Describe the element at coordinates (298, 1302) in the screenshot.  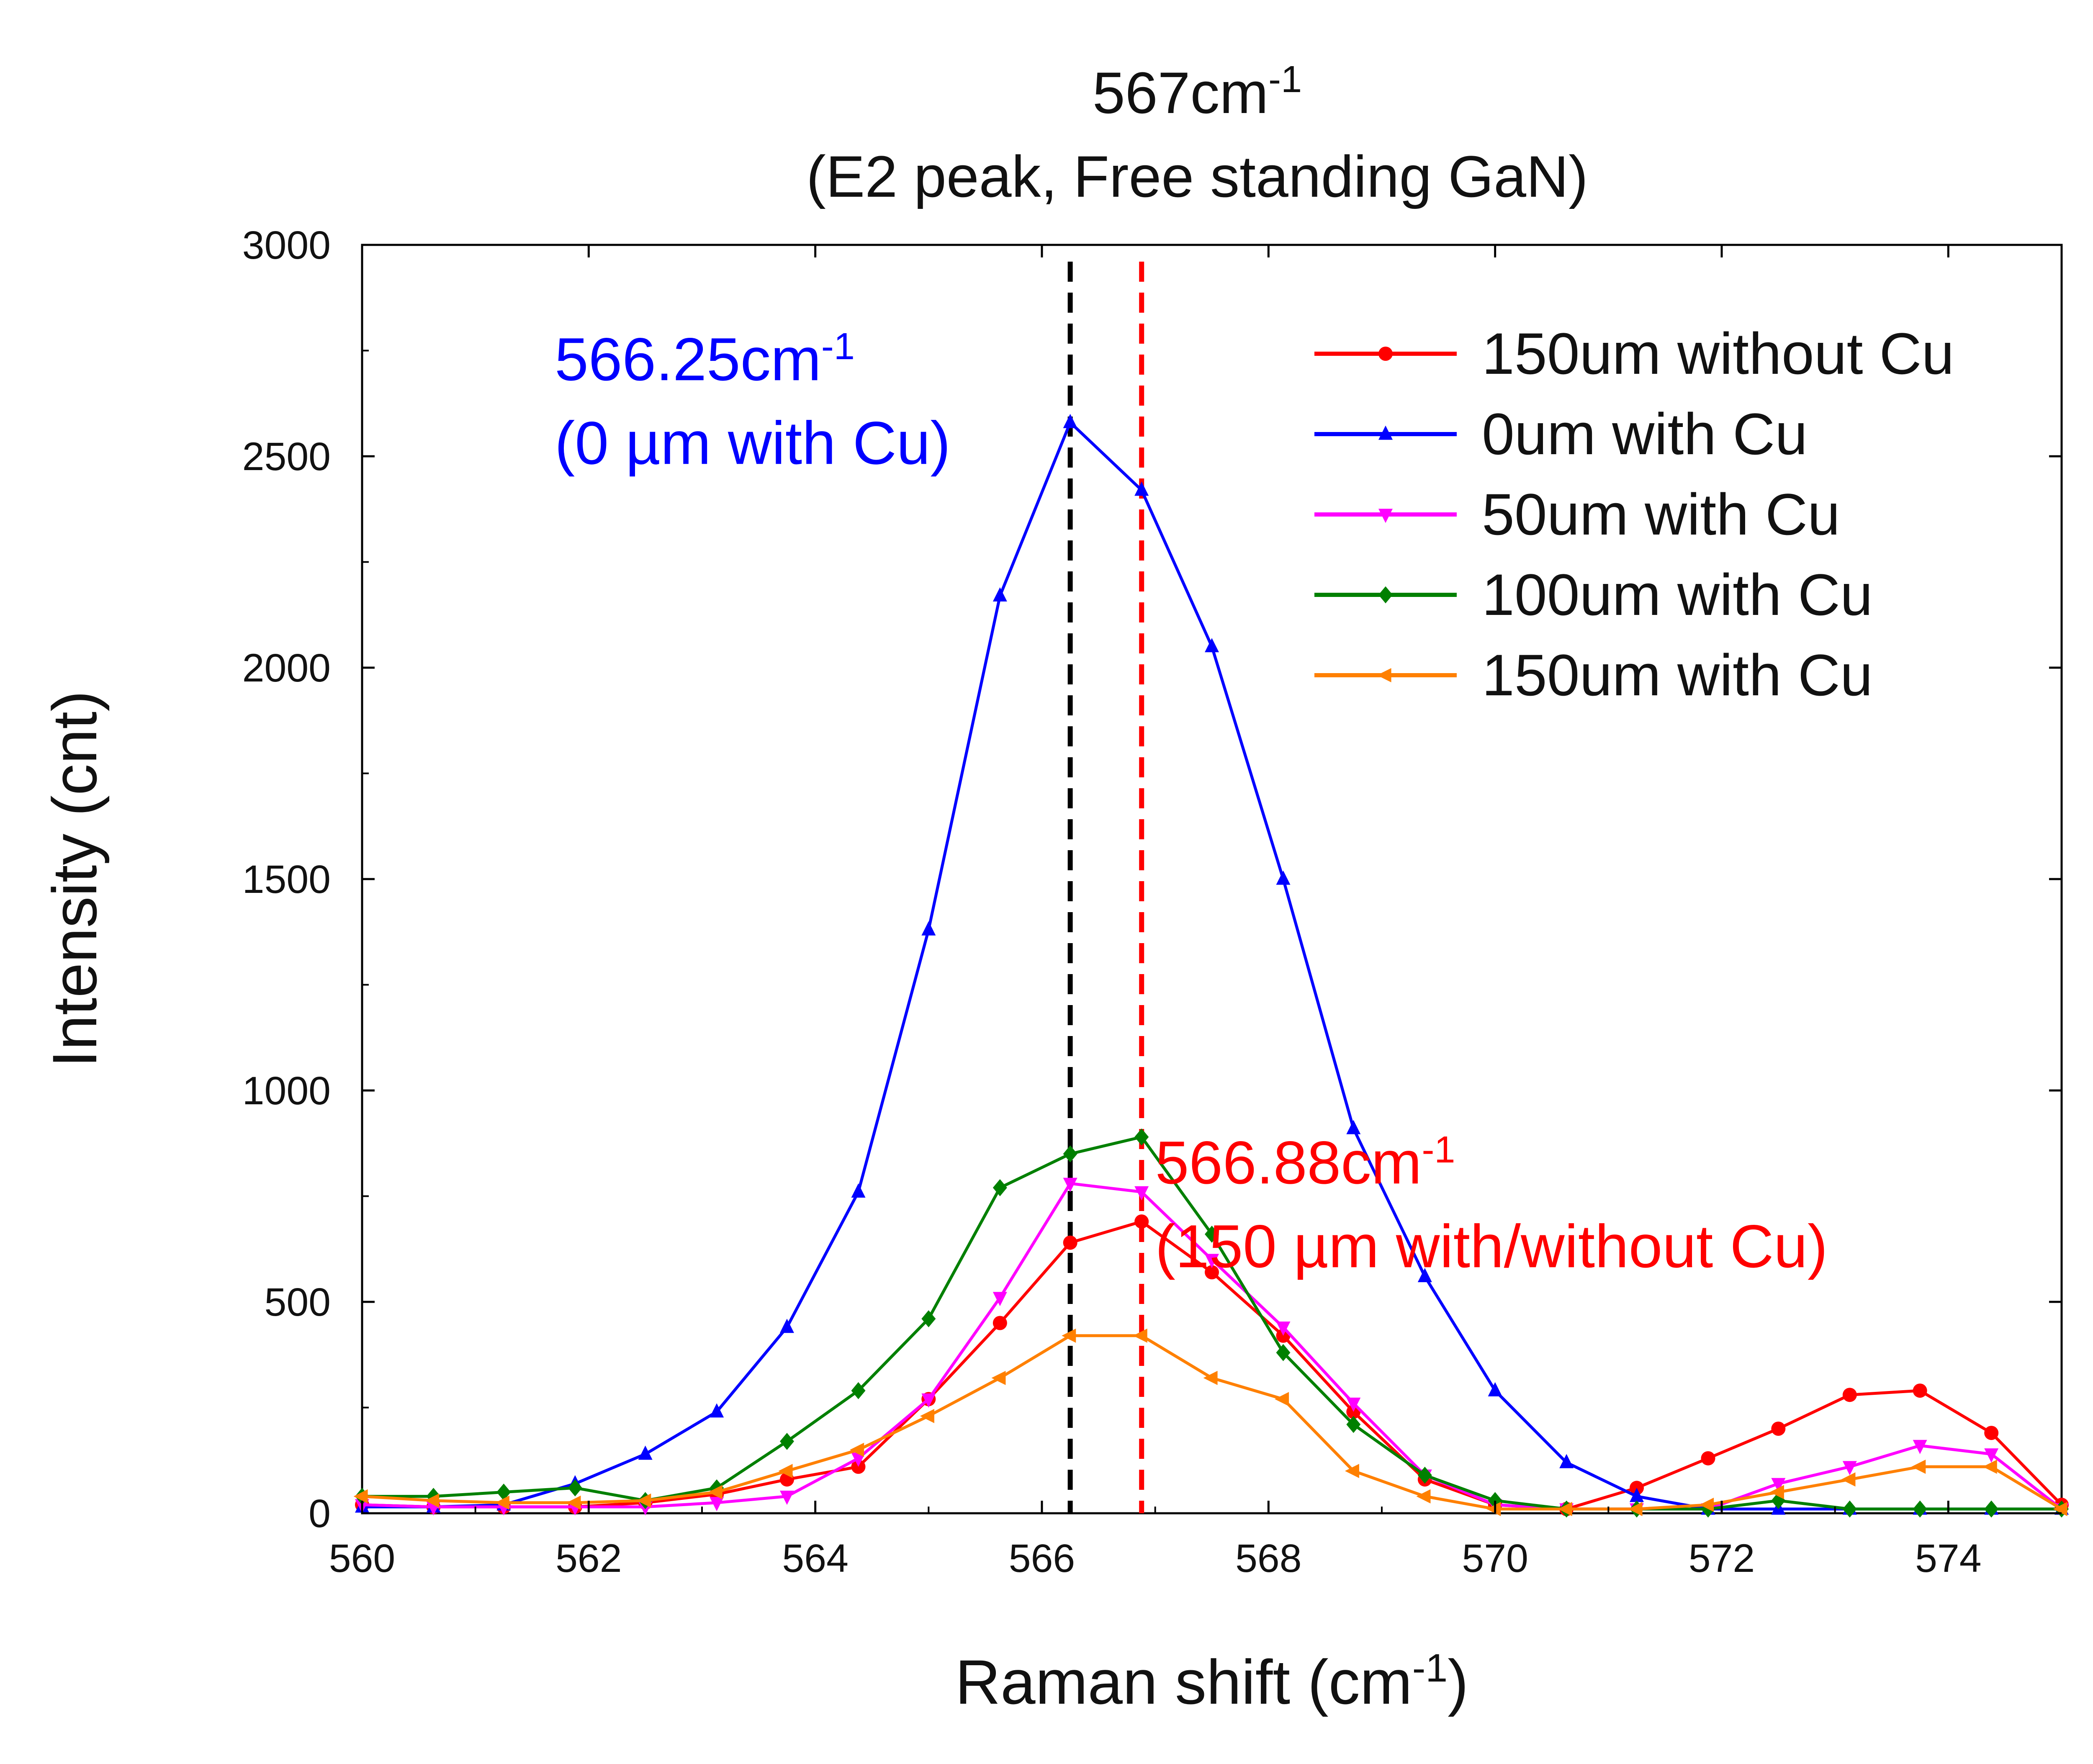
I see `y-tick-label: 500` at that location.